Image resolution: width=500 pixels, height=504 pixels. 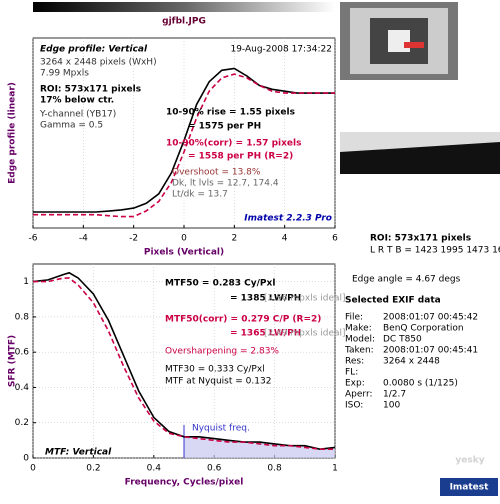 I want to click on y-axis-label: Edge profile (linear), so click(x=13, y=133).